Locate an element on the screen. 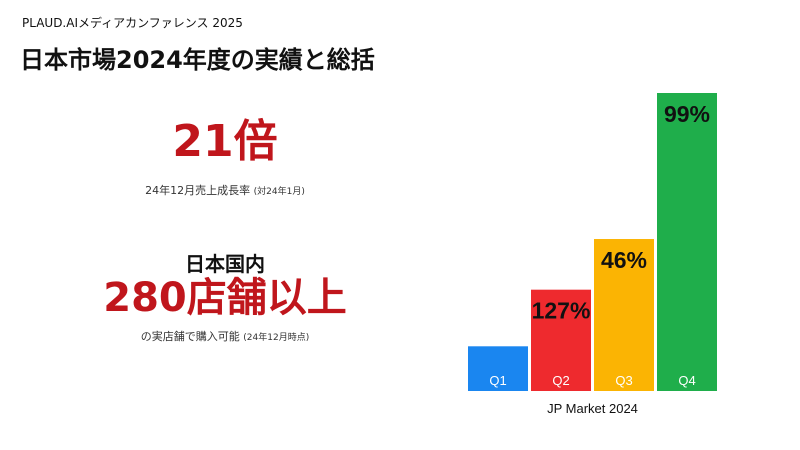 This screenshot has width=800, height=450. x-axis-label: JP Market 2024 is located at coordinates (592, 408).